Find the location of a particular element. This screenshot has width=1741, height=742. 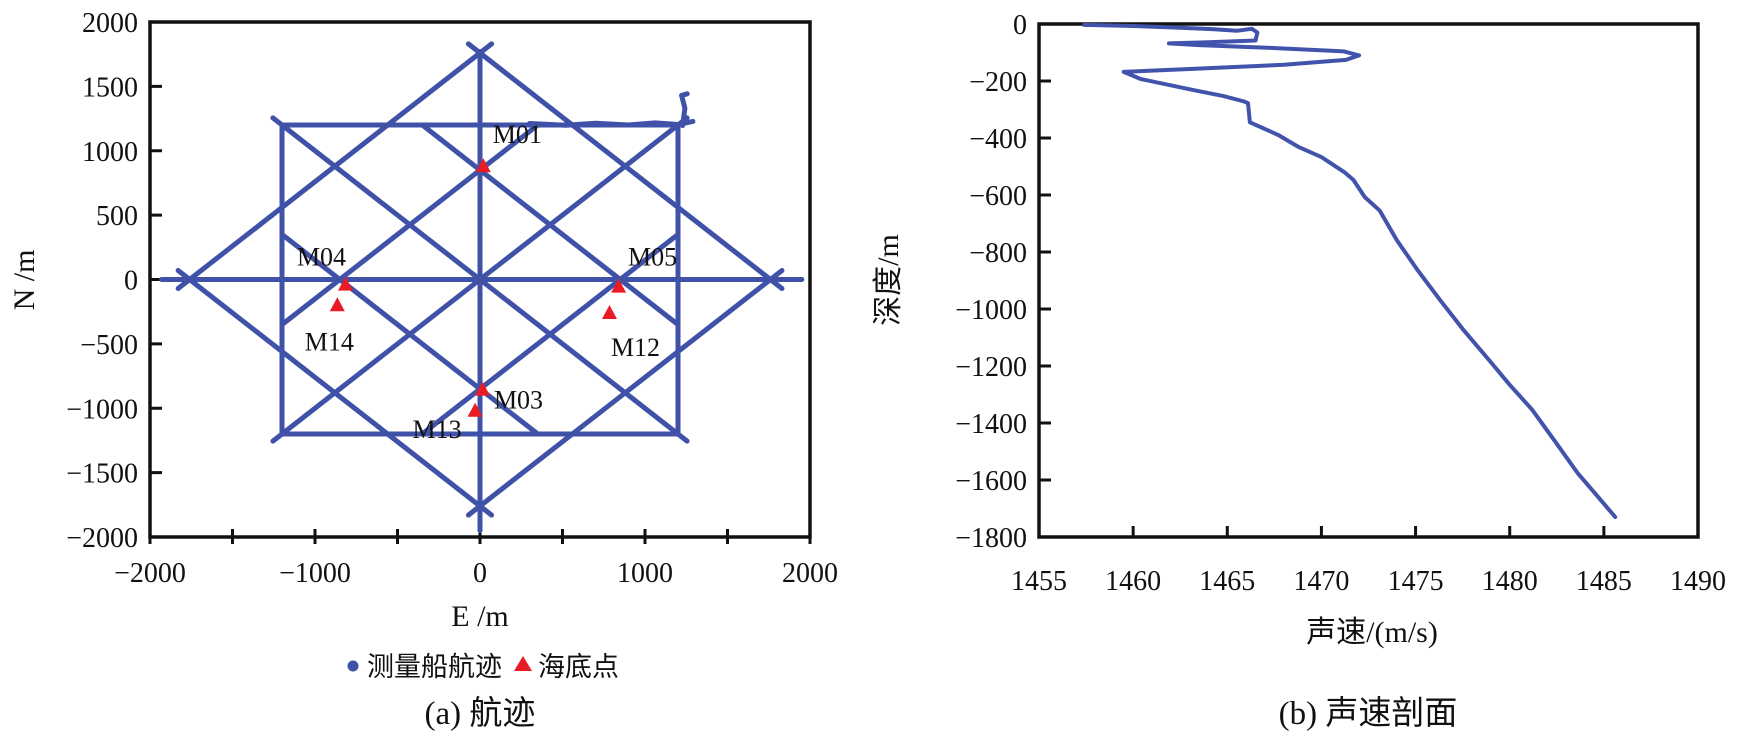

y-tick-label: 2000 is located at coordinates (110, 23).